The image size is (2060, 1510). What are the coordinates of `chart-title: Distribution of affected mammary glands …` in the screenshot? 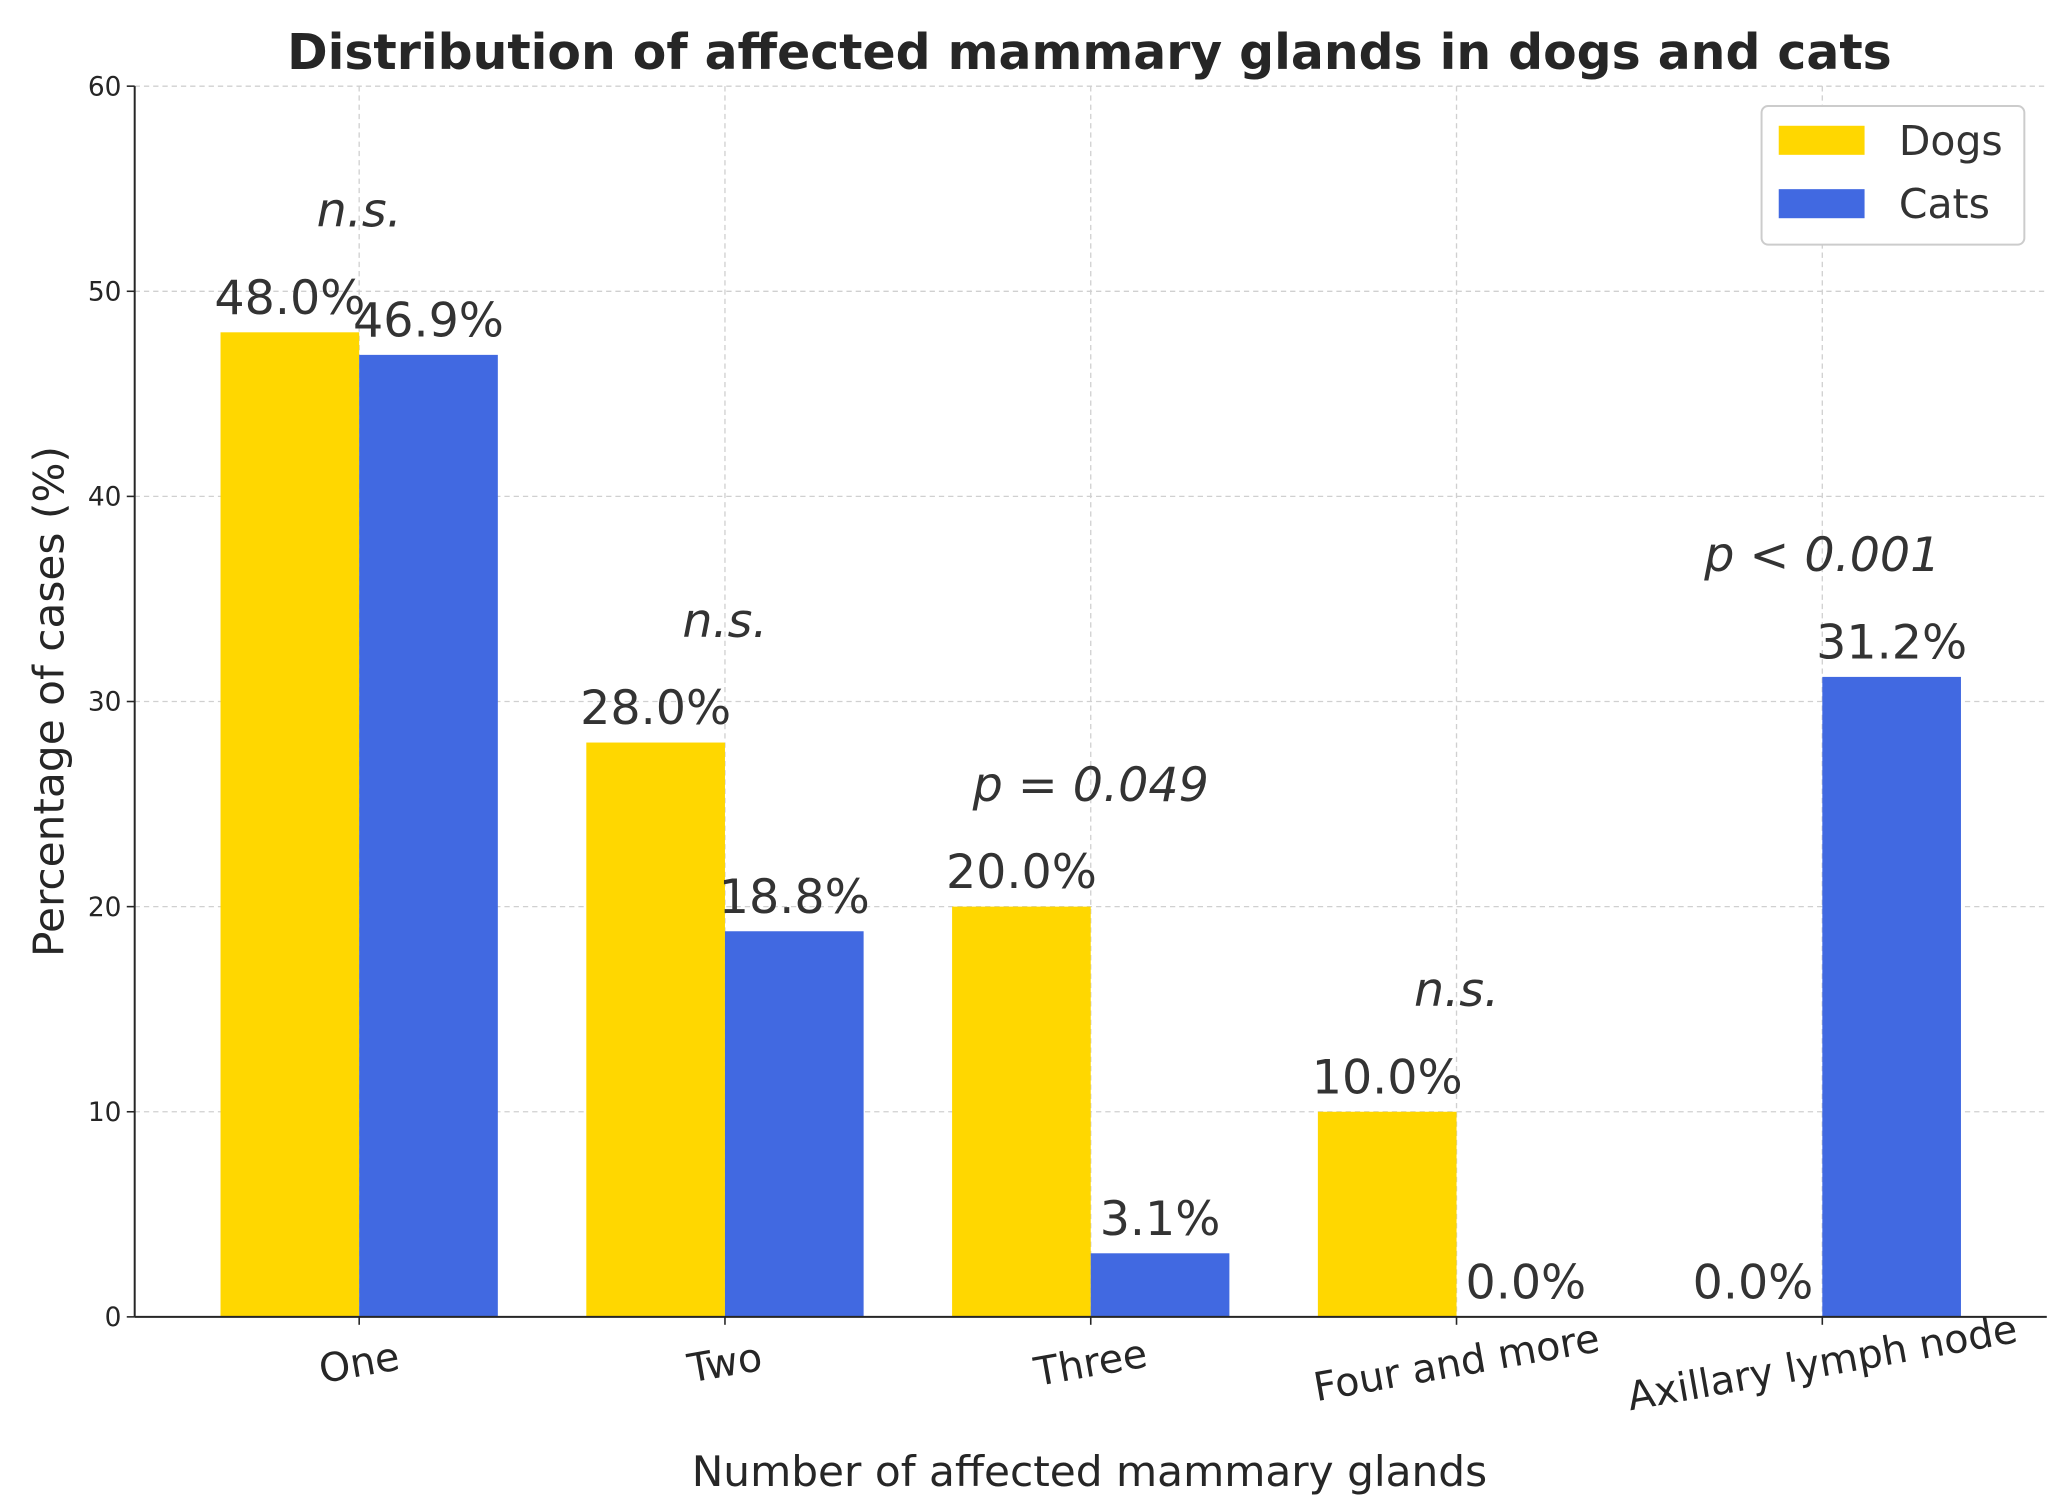 It's located at (1089, 52).